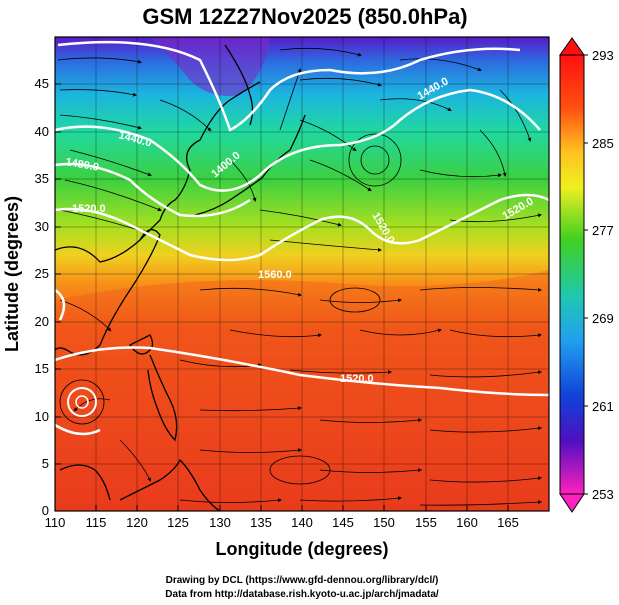  I want to click on y-axis-label: Latitude (degrees), so click(12, 274).